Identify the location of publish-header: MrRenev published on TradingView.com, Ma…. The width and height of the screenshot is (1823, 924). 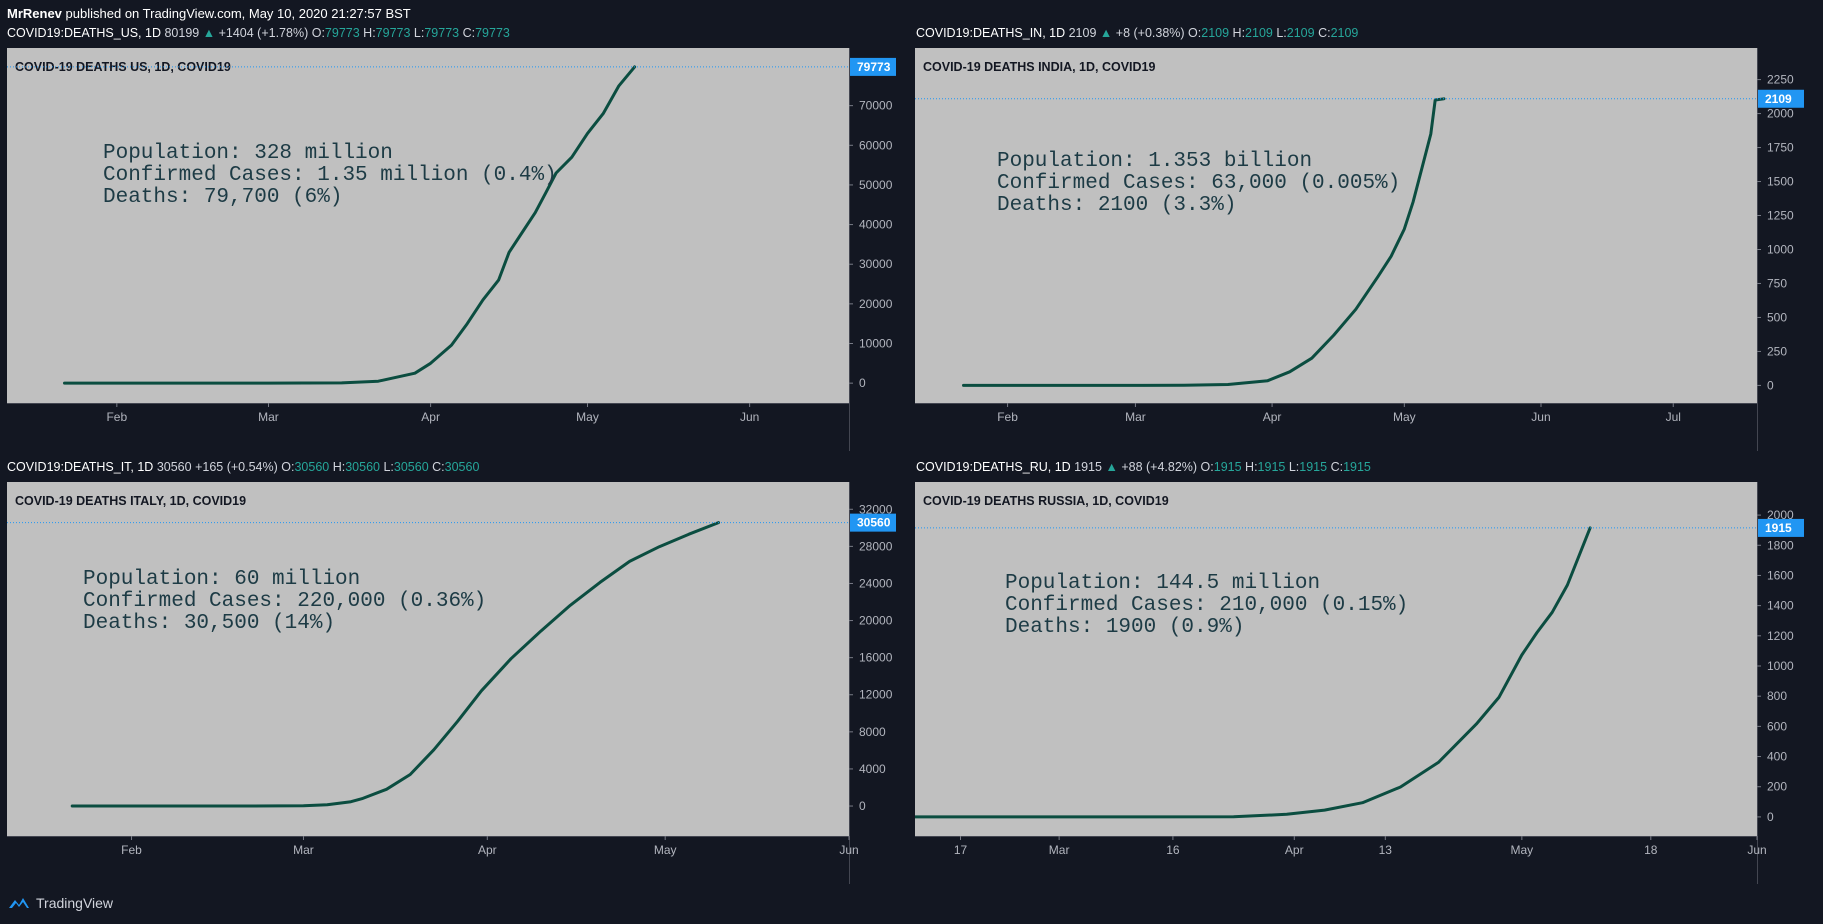
(209, 13).